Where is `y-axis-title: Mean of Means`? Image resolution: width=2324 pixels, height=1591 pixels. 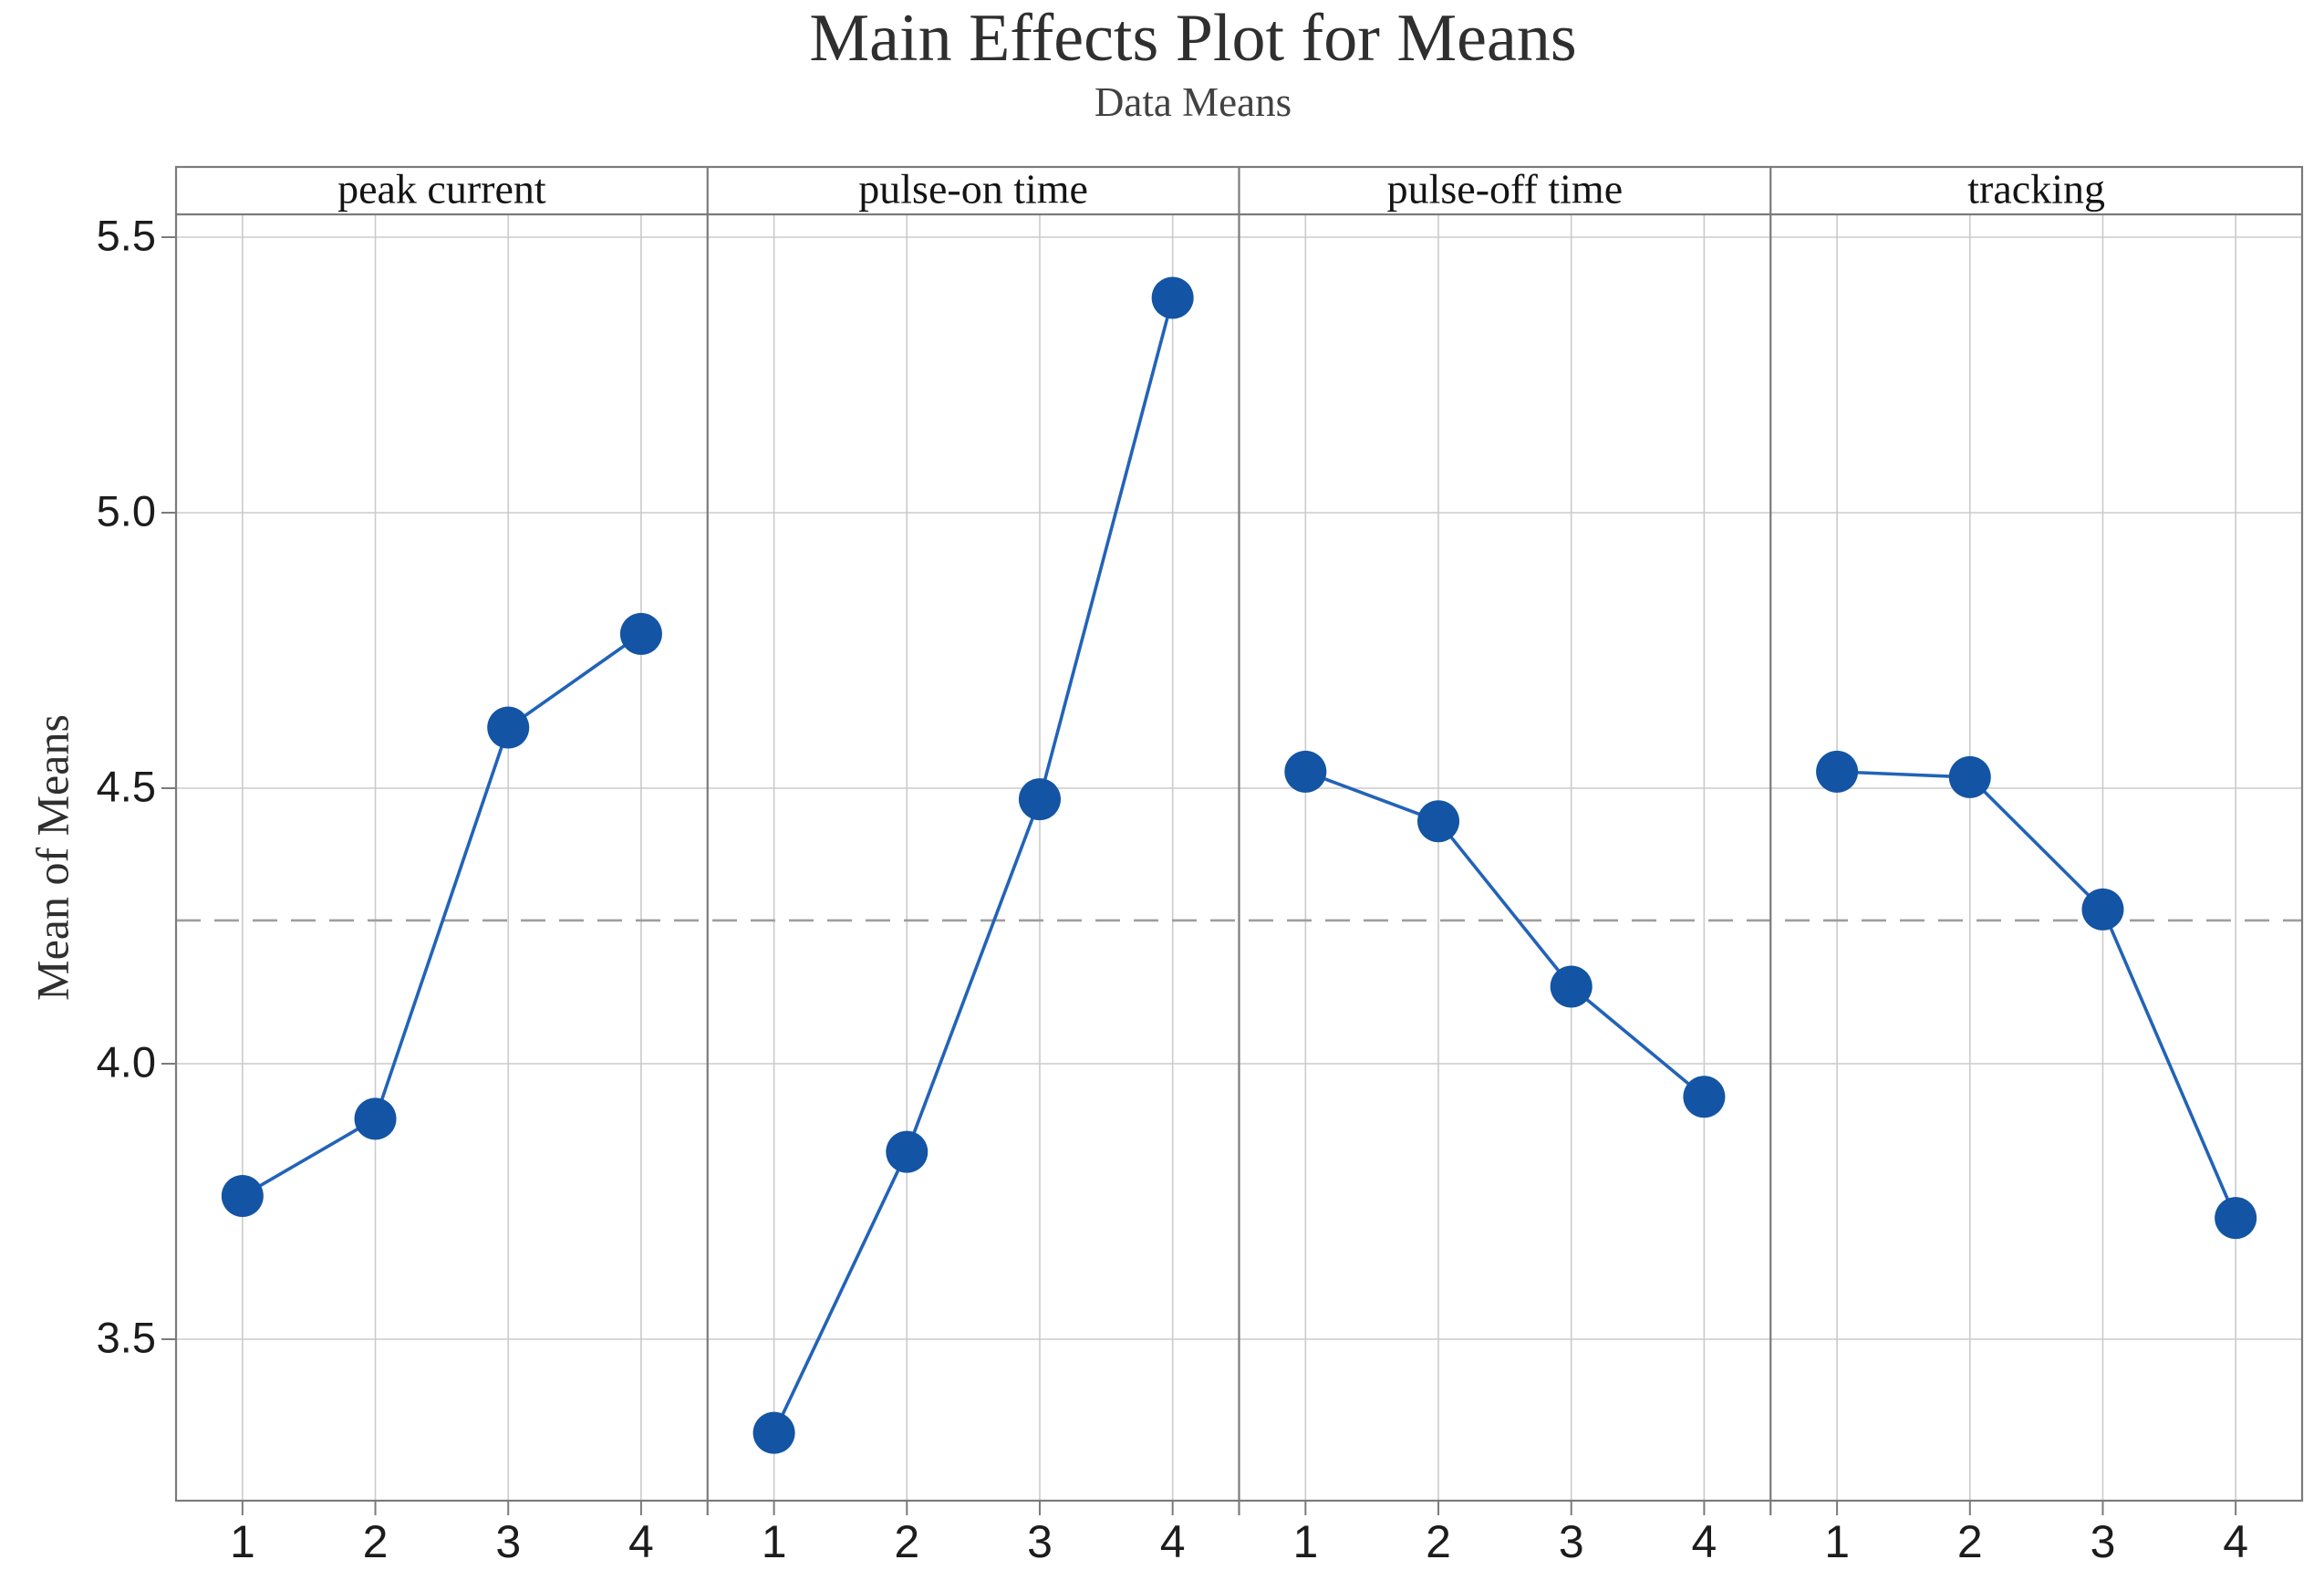 y-axis-title: Mean of Means is located at coordinates (52, 857).